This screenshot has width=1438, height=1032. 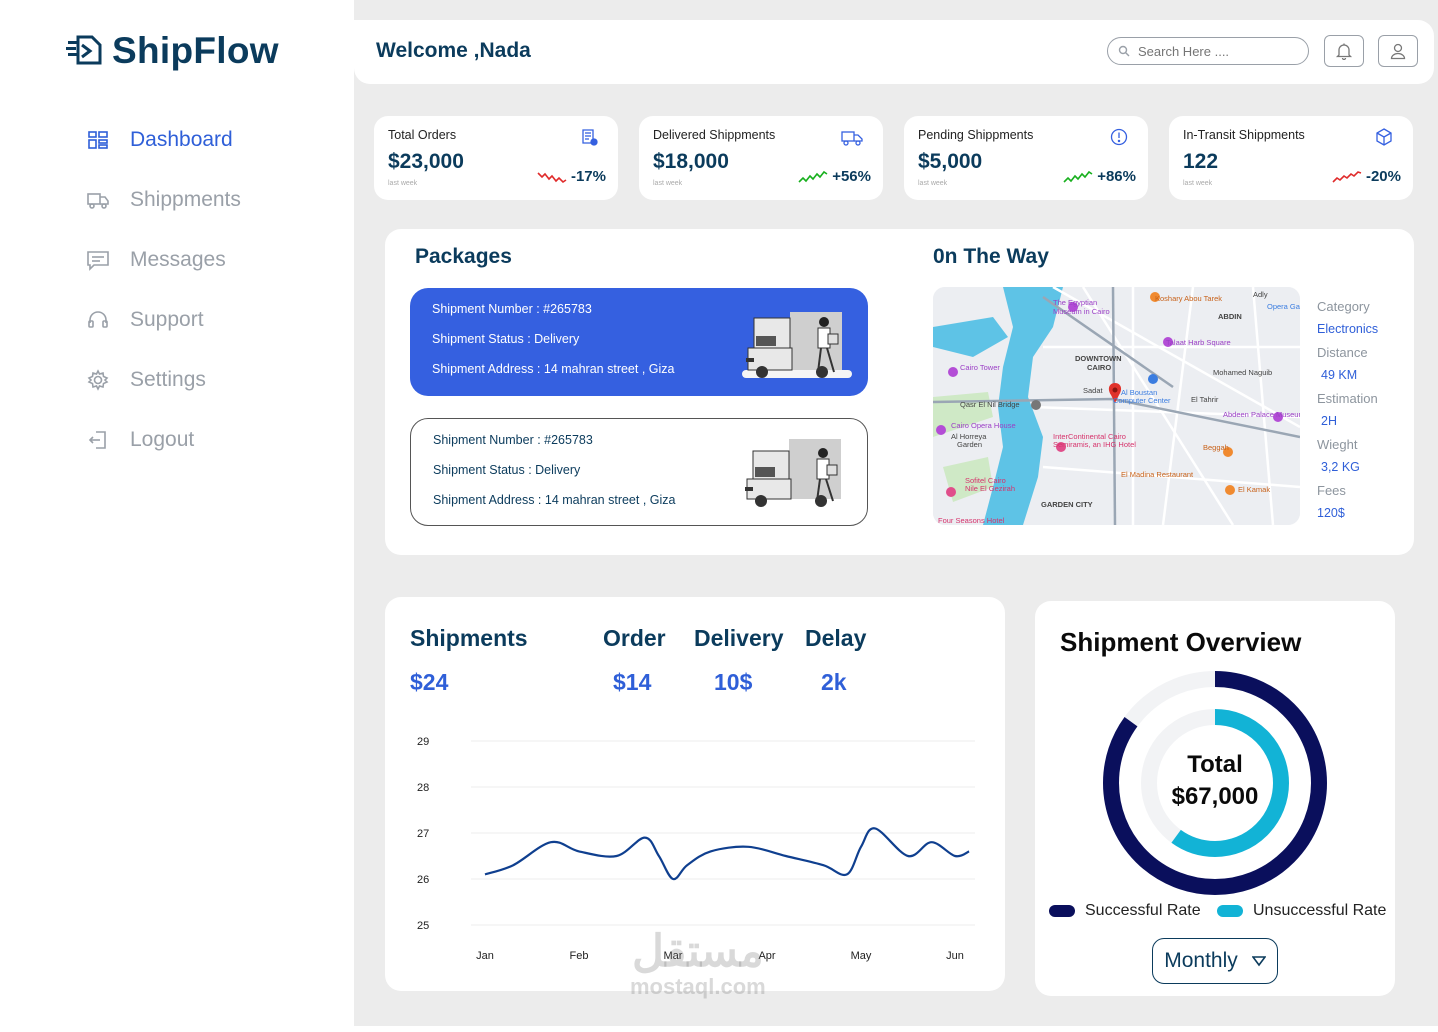 What do you see at coordinates (463, 256) in the screenshot?
I see `packages-title: Packages` at bounding box center [463, 256].